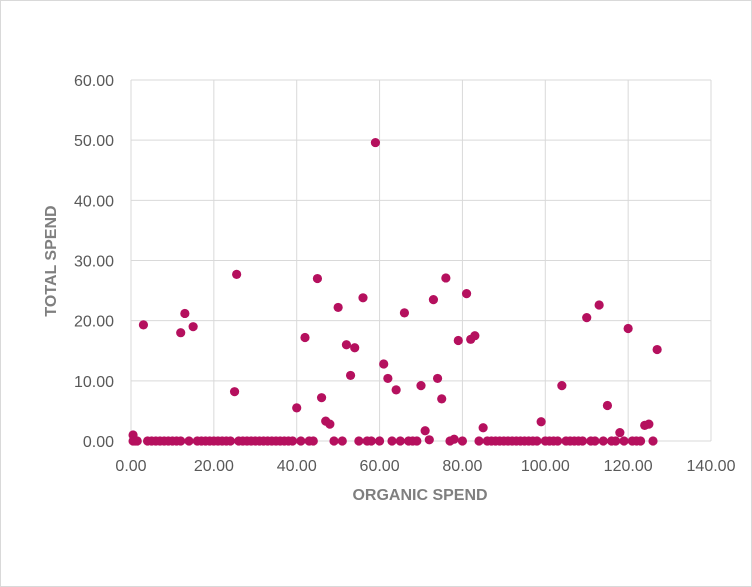 The width and height of the screenshot is (752, 587). I want to click on x-tick-label: 0.00, so click(130, 466).